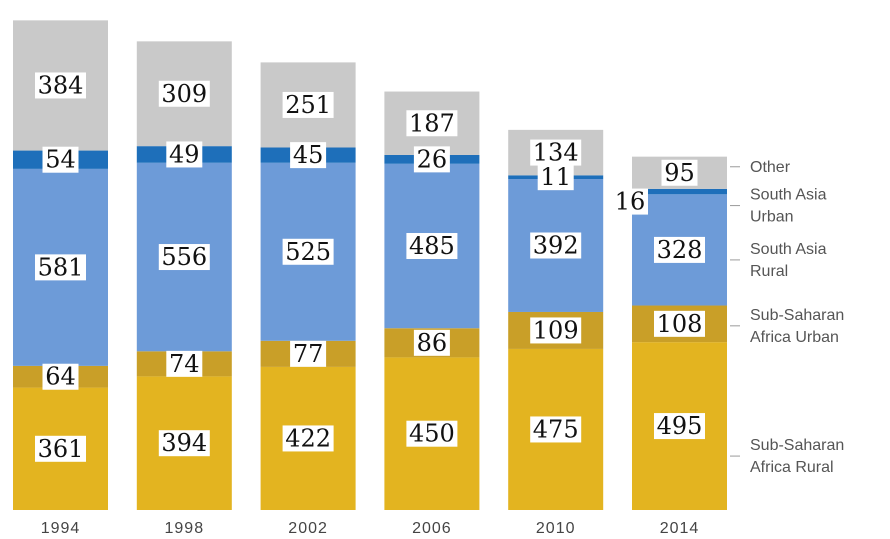 Image resolution: width=890 pixels, height=539 pixels. I want to click on value-label-sub-saharan-africa-rural-2010: 475, so click(556, 429).